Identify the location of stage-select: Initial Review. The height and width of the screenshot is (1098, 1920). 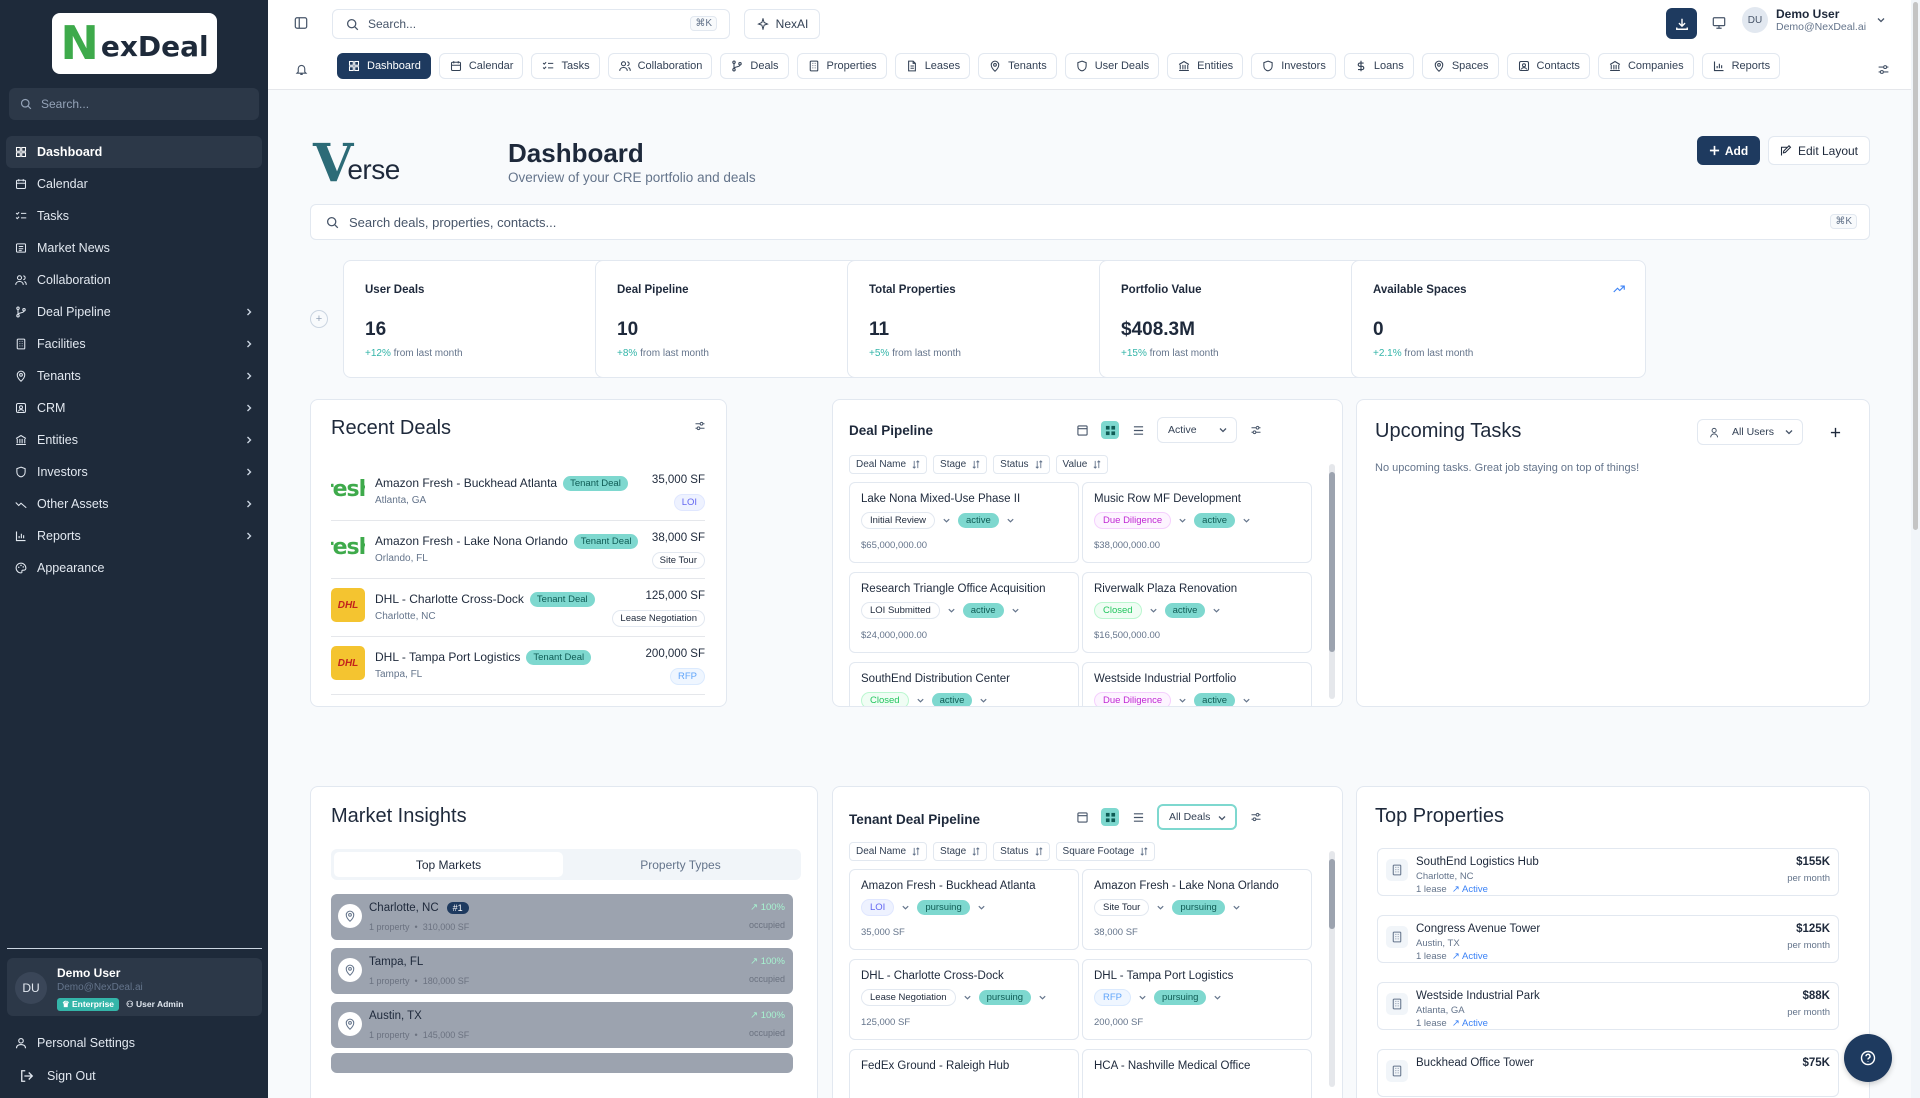
(898, 520).